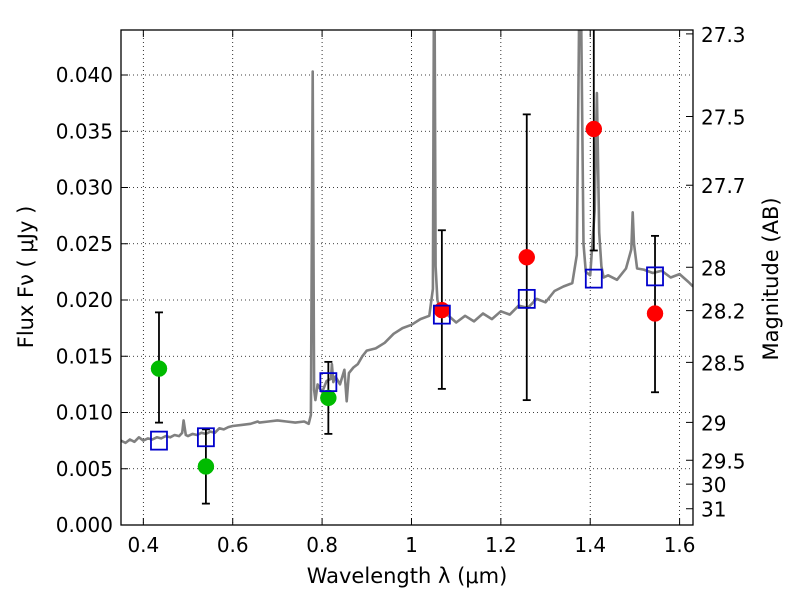 The image size is (800, 600). What do you see at coordinates (713, 510) in the screenshot?
I see `magnitude-tick-label: 31` at bounding box center [713, 510].